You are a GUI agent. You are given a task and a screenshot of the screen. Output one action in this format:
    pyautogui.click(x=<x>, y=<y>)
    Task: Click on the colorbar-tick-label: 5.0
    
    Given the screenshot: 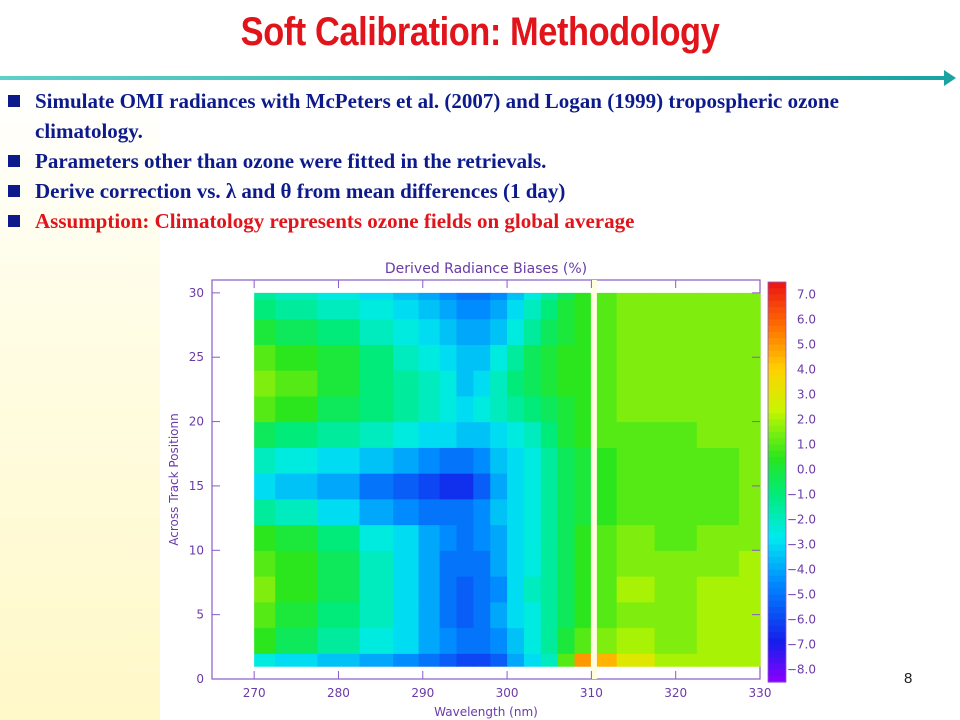 What is the action you would take?
    pyautogui.click(x=806, y=345)
    